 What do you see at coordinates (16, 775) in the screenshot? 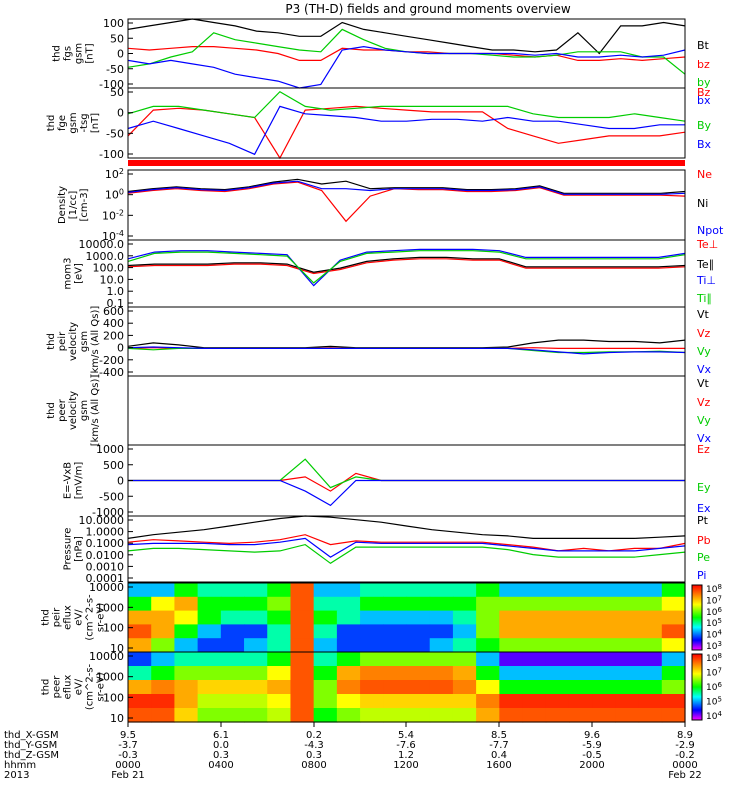
I see `date-row-label: 2013` at bounding box center [16, 775].